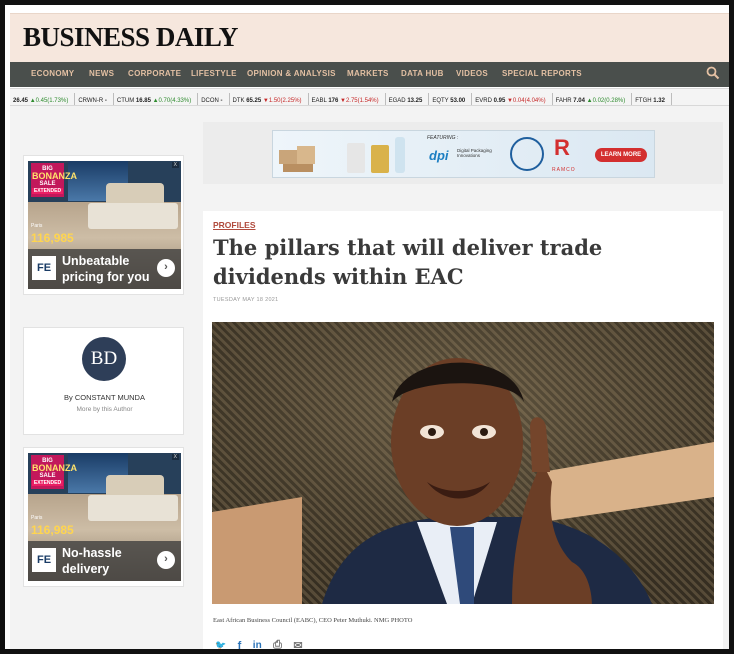  I want to click on ad-headline: No-hassle delivery, so click(92, 561).